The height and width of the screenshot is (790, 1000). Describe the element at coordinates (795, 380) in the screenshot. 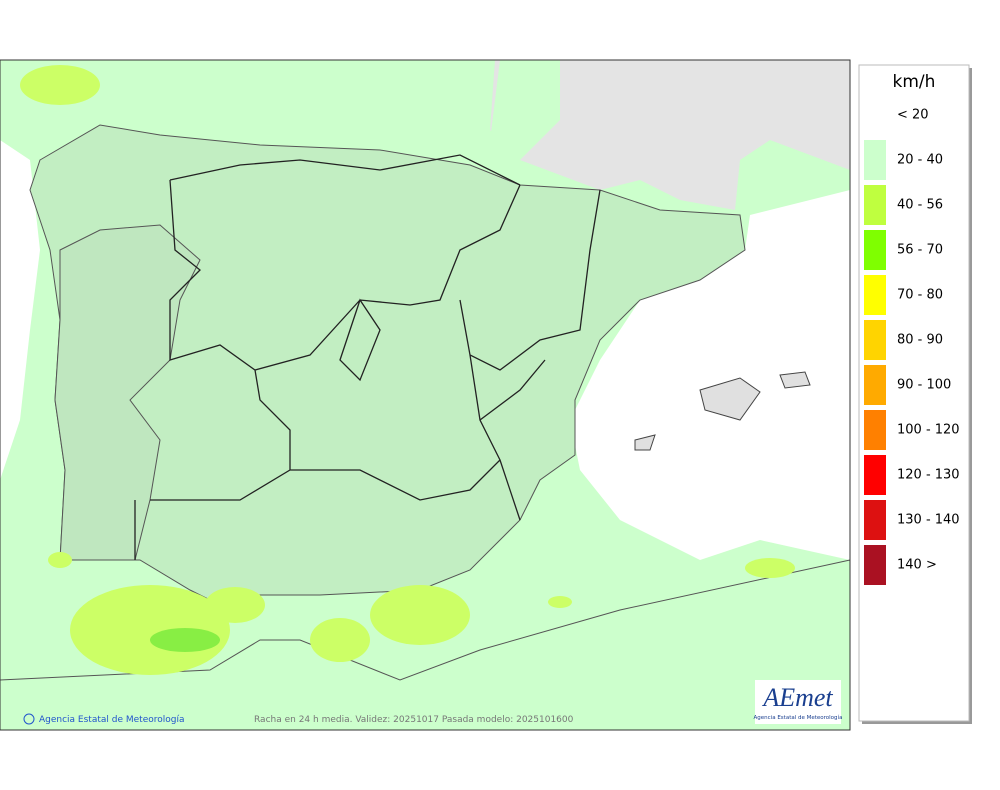

I see `menorca` at that location.